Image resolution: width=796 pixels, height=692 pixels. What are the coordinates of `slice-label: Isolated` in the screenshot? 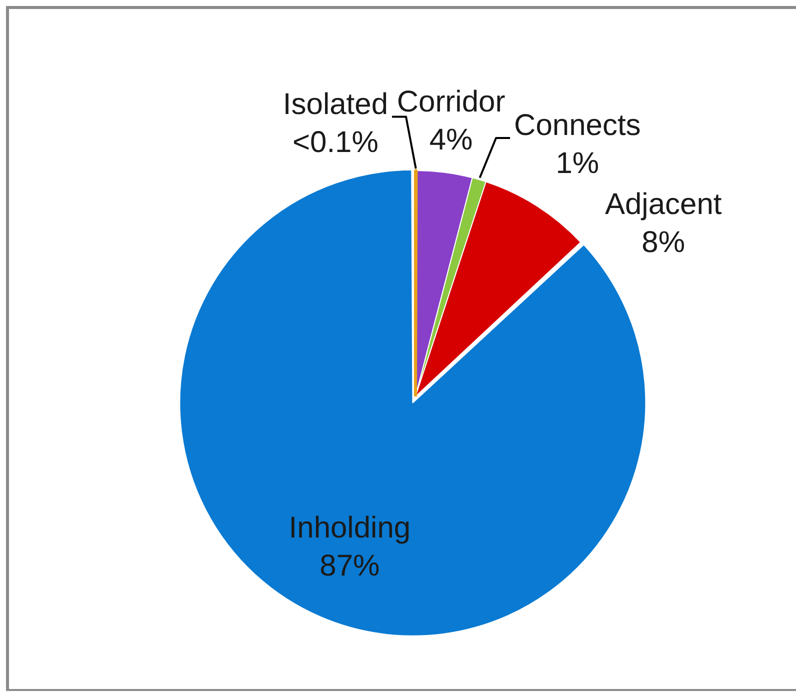 It's located at (335, 105).